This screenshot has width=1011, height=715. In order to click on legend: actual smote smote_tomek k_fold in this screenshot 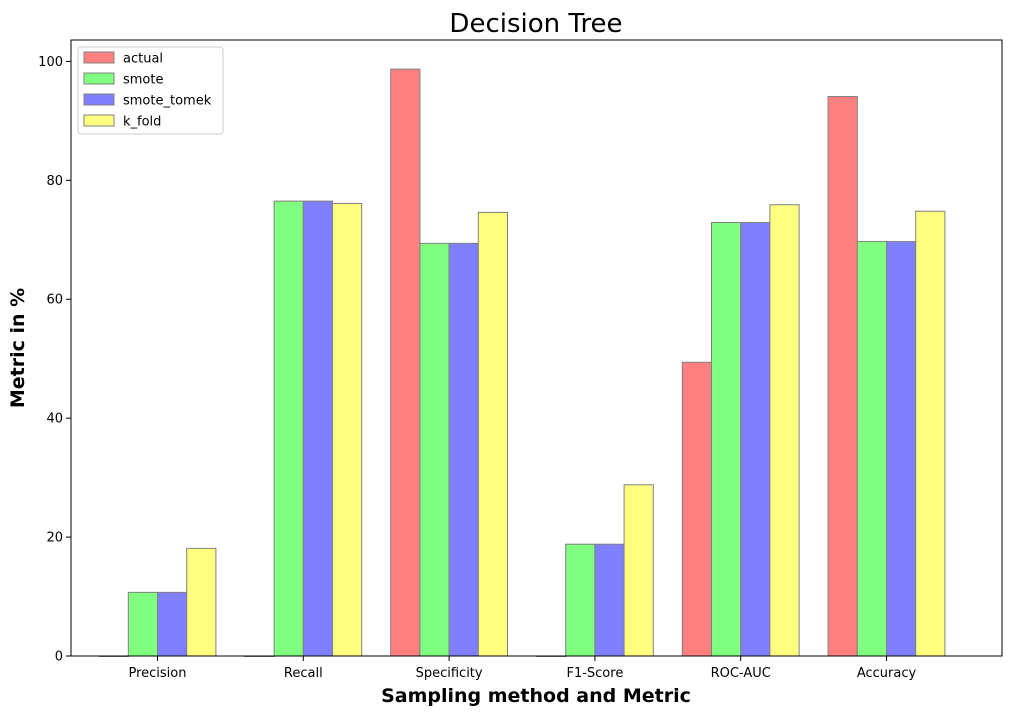, I will do `click(150, 90)`.